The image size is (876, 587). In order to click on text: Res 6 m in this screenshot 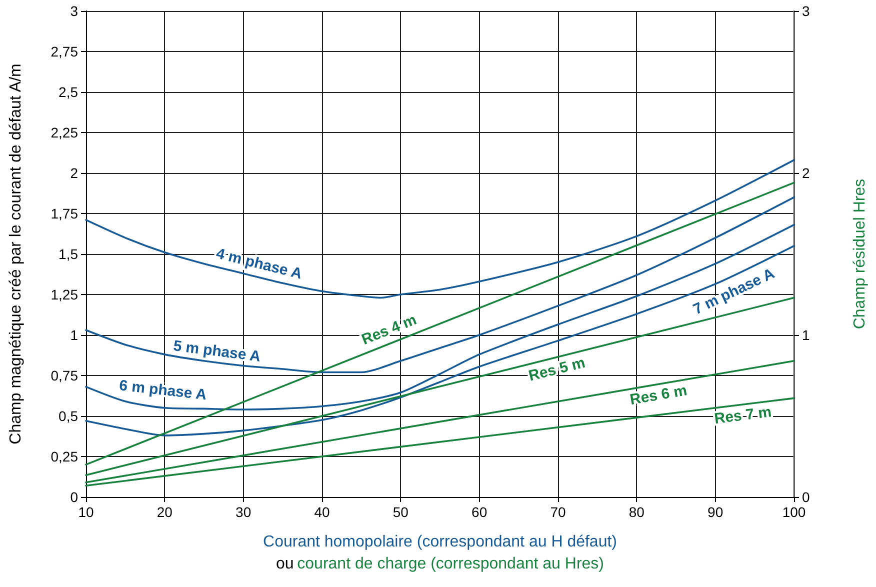, I will do `click(658, 395)`.